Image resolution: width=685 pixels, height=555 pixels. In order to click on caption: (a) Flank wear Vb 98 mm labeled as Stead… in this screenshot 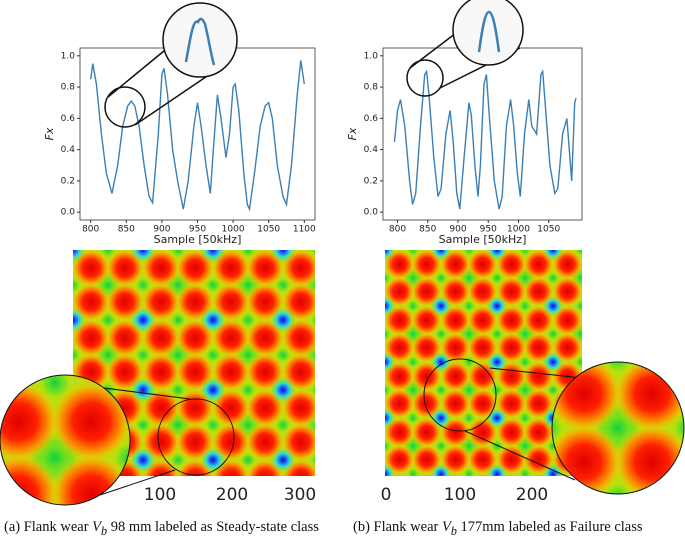, I will do `click(169, 529)`.